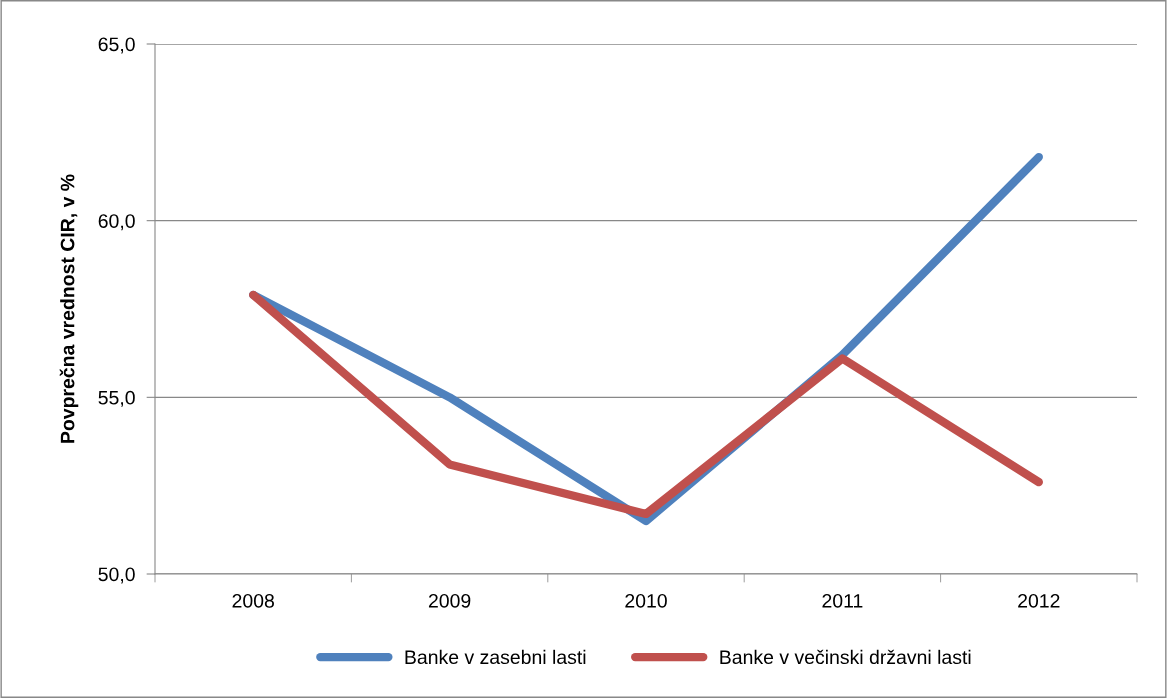 The height and width of the screenshot is (698, 1167). What do you see at coordinates (116, 45) in the screenshot?
I see `y-tick-label: 65,0` at bounding box center [116, 45].